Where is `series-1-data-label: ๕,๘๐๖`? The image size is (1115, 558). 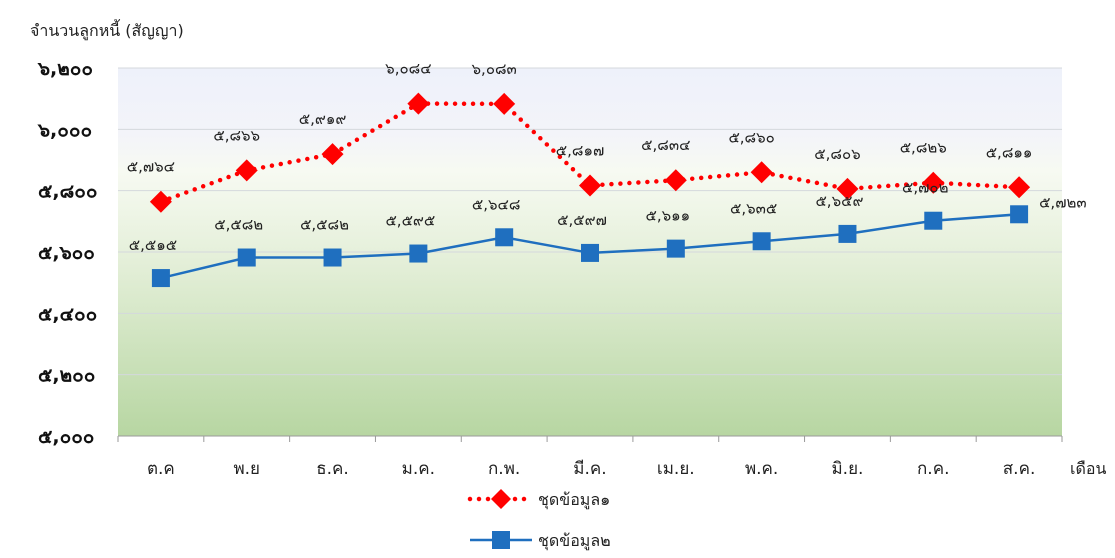 series-1-data-label: ๕,๘๐๖ is located at coordinates (837, 154).